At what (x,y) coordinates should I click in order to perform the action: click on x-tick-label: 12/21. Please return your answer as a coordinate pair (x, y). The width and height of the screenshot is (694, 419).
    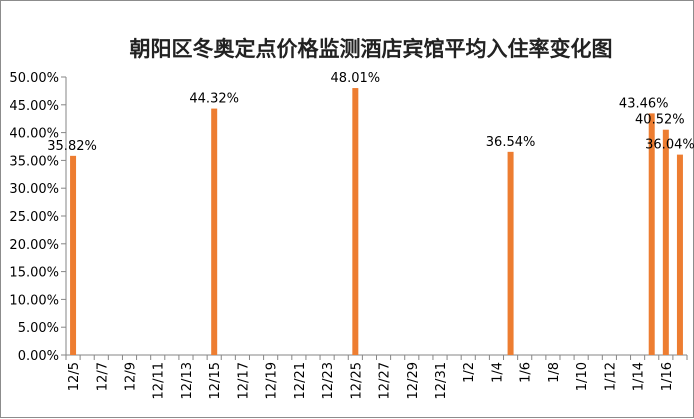
    Looking at the image, I should click on (300, 380).